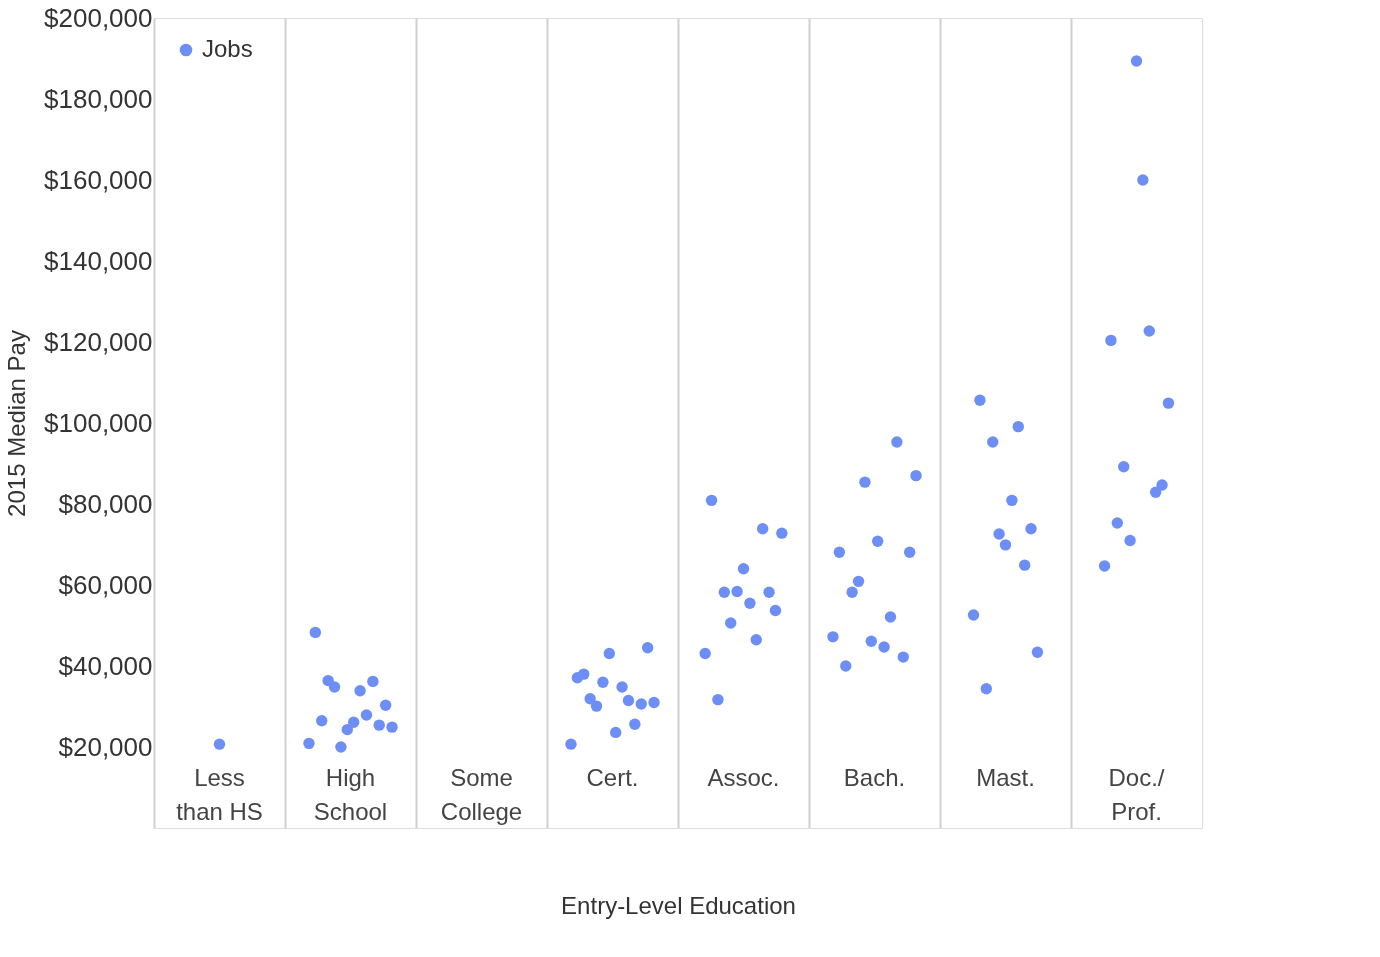 This screenshot has height=957, width=1380. I want to click on y-tick-label: $200,000, so click(98, 17).